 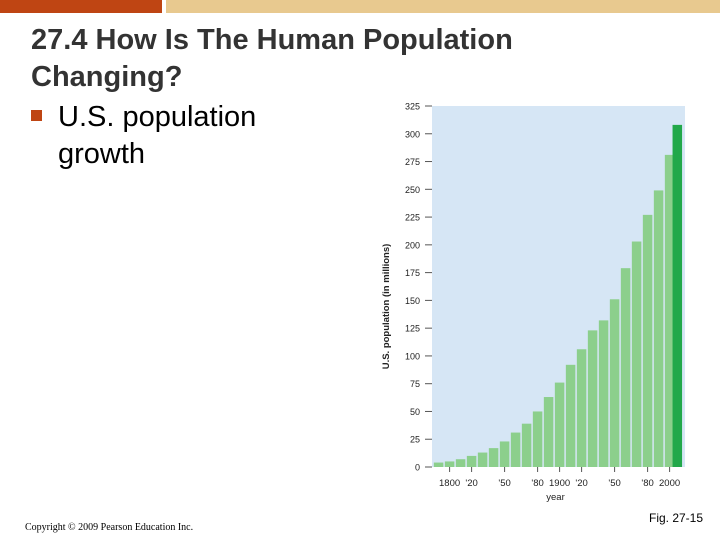 What do you see at coordinates (417, 468) in the screenshot?
I see `y-tick-label: 0` at bounding box center [417, 468].